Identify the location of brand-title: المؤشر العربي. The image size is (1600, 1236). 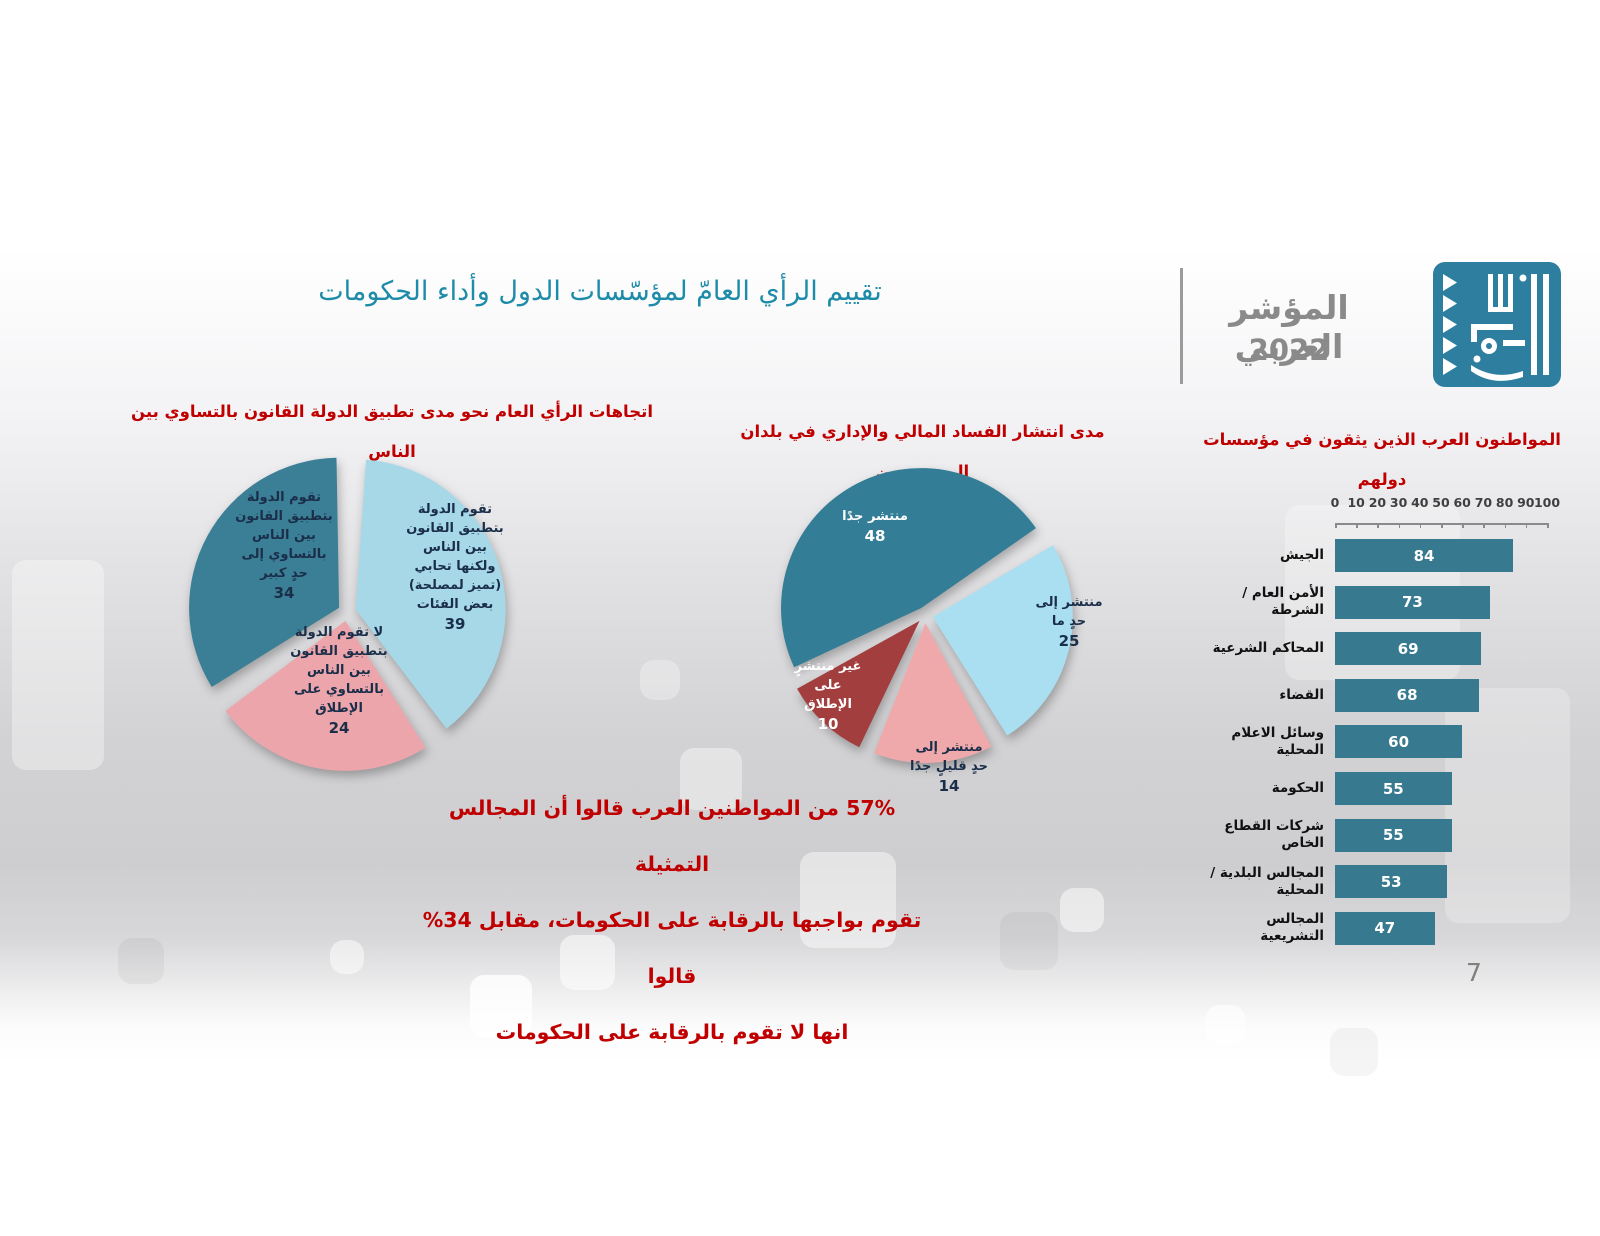
(1289, 327).